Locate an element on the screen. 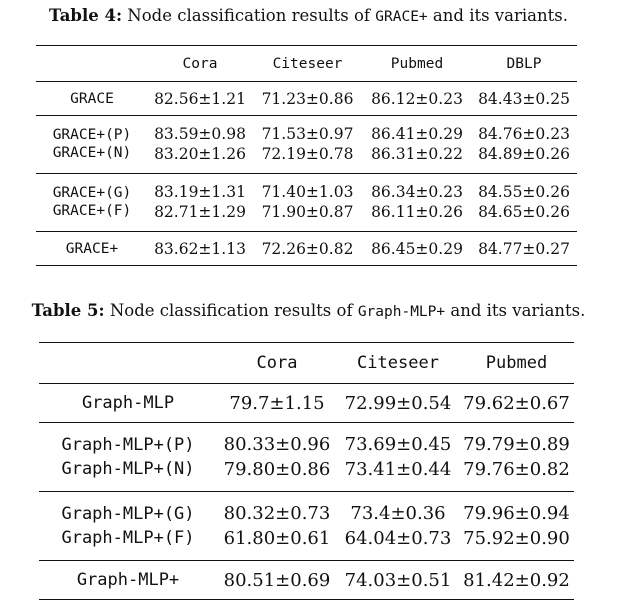 This screenshot has width=617, height=600. row-label: Graph-MLP+ is located at coordinates (128, 580).